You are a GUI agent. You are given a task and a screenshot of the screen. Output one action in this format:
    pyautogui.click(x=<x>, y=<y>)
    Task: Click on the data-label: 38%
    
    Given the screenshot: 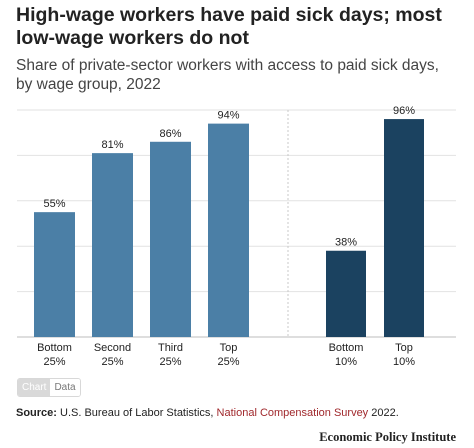 What is the action you would take?
    pyautogui.click(x=346, y=243)
    